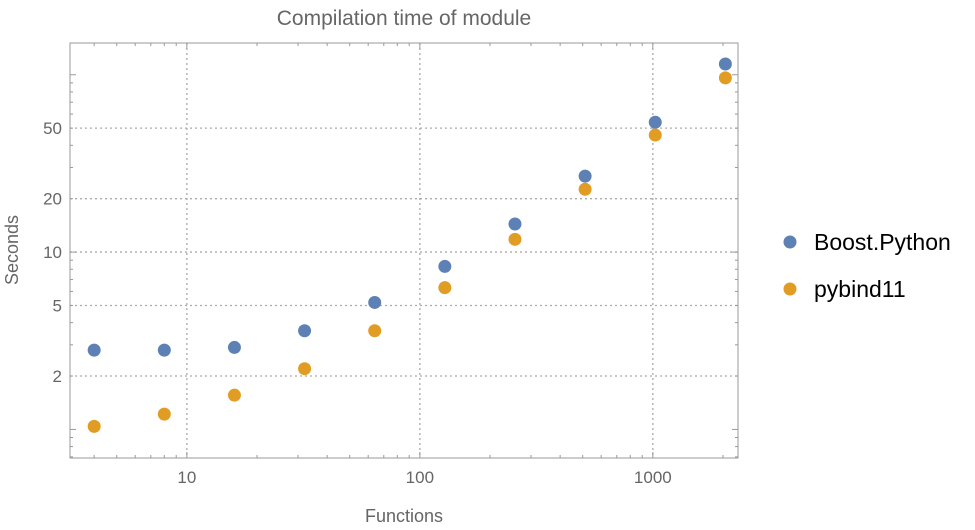  What do you see at coordinates (860, 289) in the screenshot?
I see `legend-label-pybind11: pybind11` at bounding box center [860, 289].